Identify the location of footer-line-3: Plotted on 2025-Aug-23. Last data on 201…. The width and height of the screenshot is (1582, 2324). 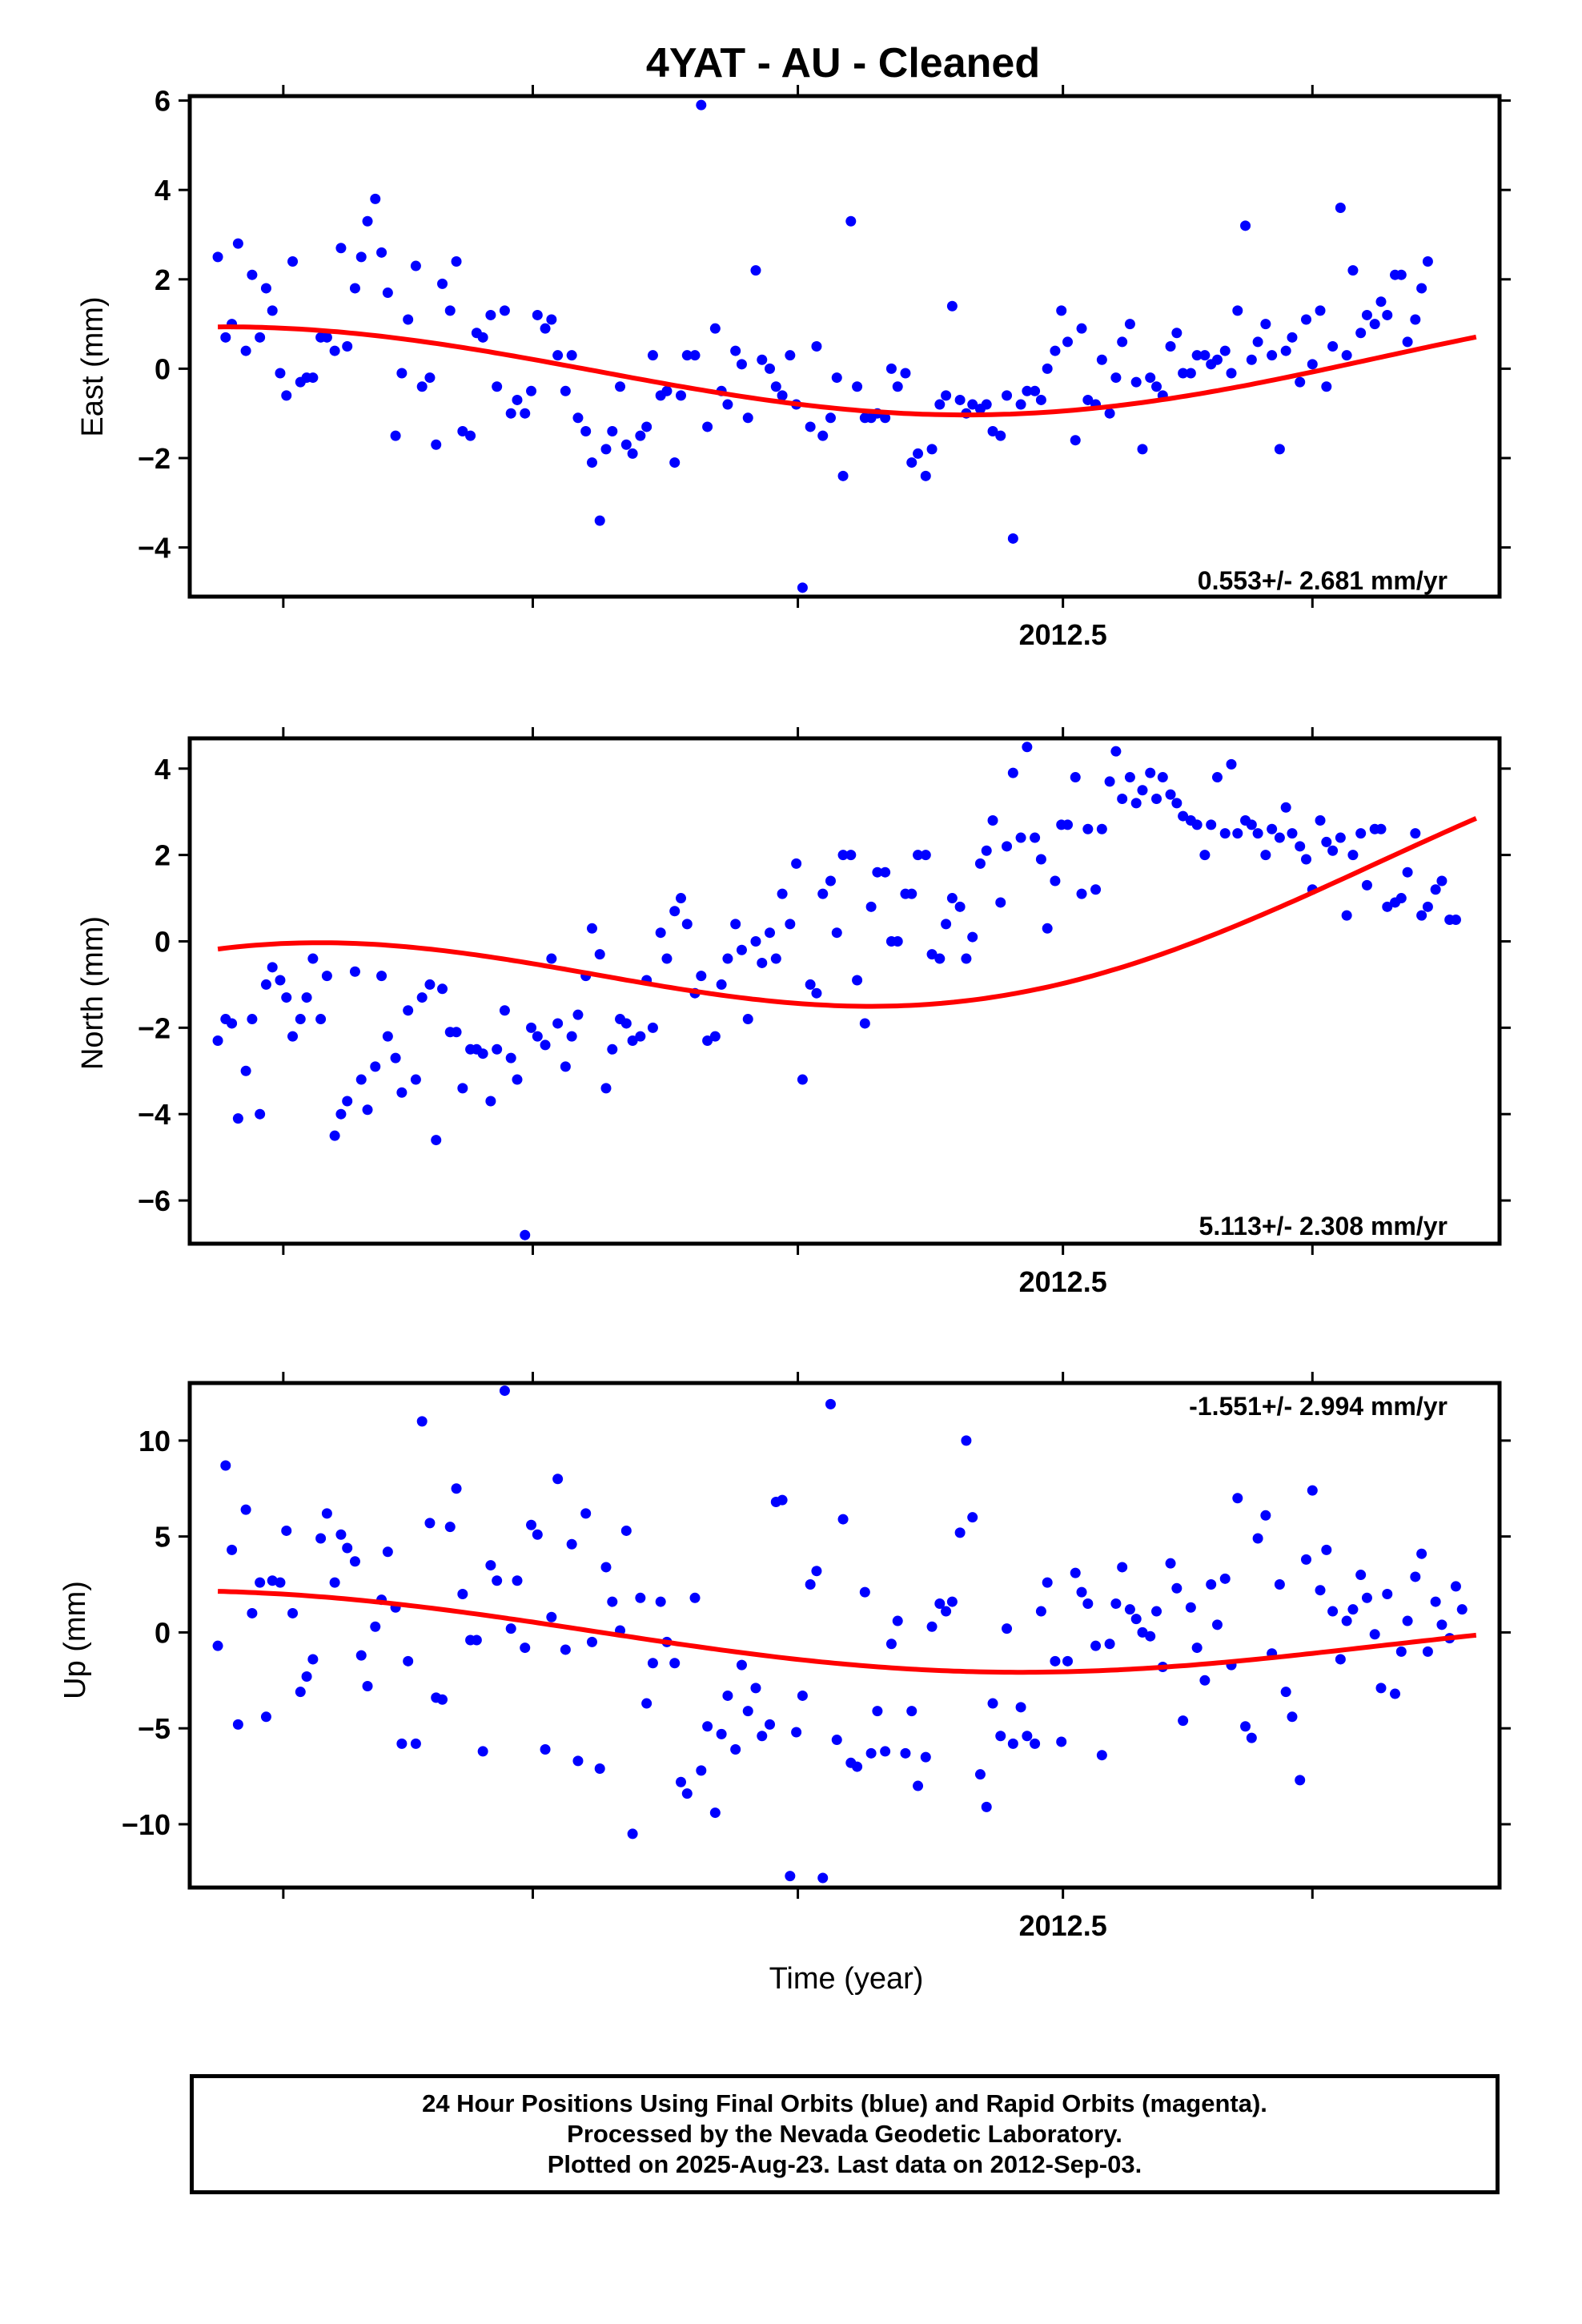
(845, 2164).